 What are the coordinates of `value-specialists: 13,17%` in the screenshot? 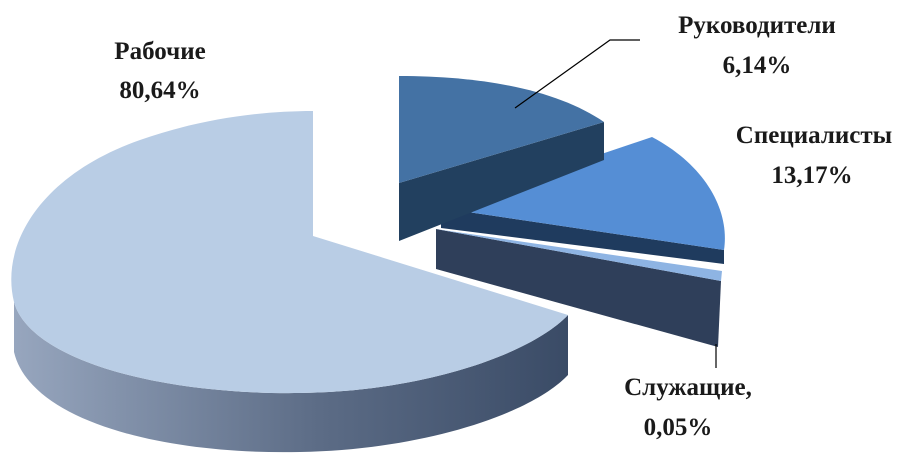 It's located at (811, 175).